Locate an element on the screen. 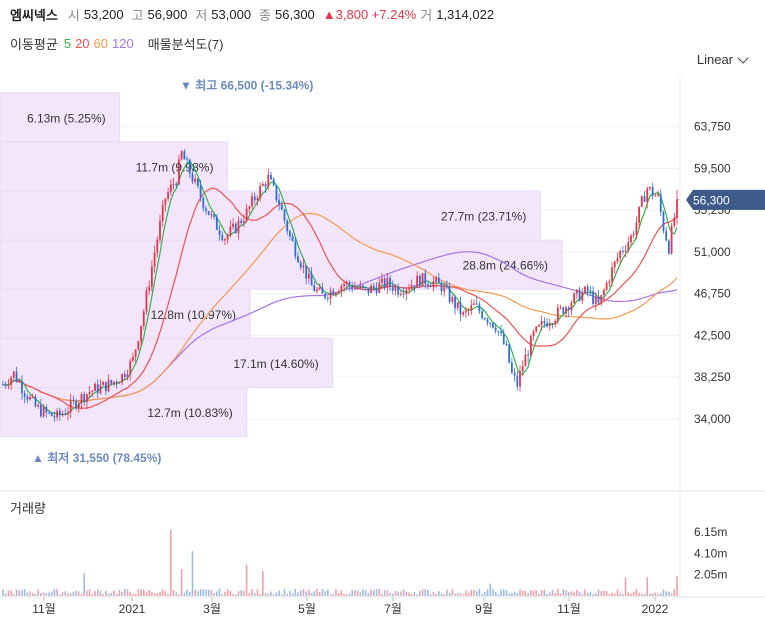  ma120-legend: 120 is located at coordinates (123, 43).